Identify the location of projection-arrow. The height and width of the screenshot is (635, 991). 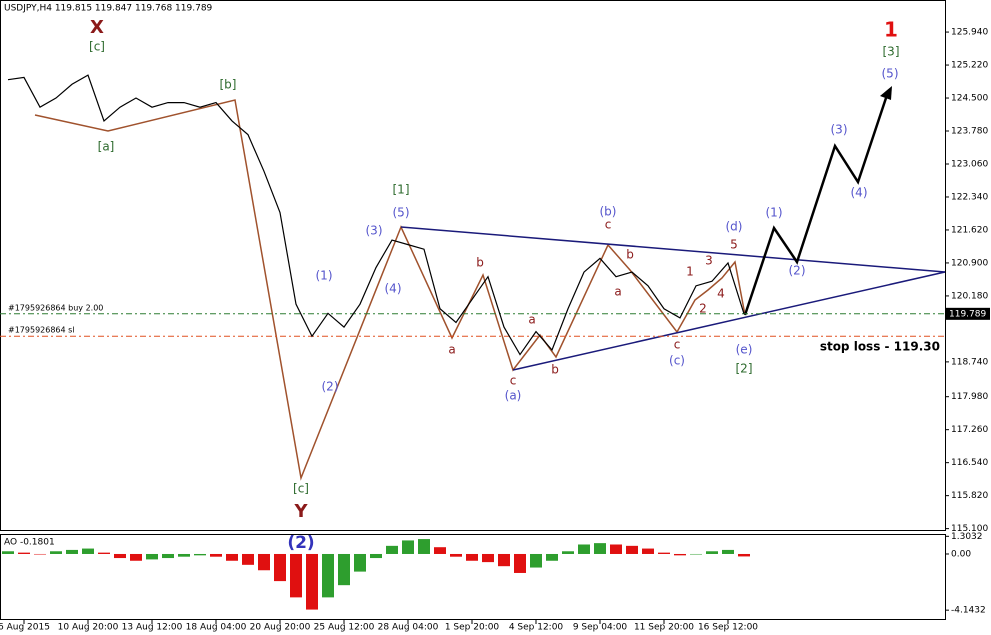
(886, 93).